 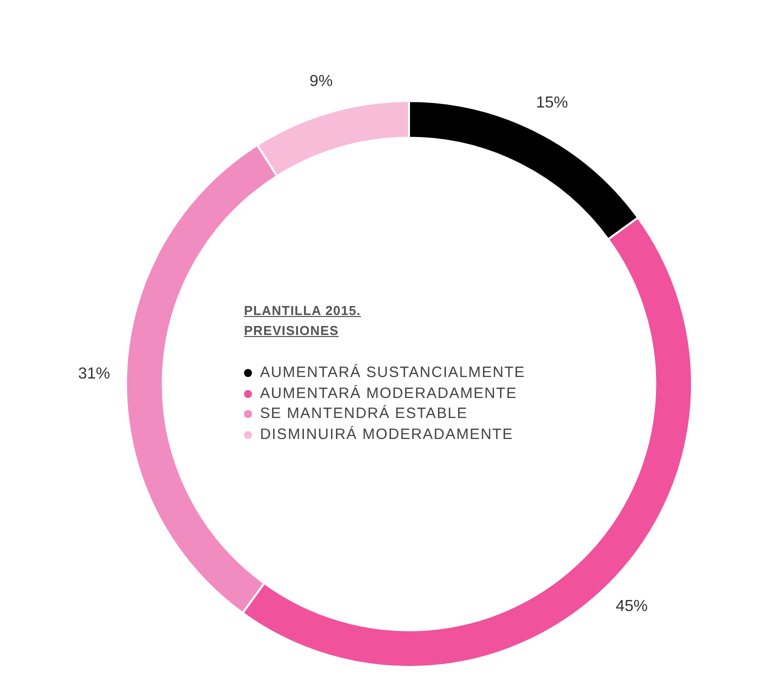 I want to click on data-label: 31%, so click(x=94, y=374).